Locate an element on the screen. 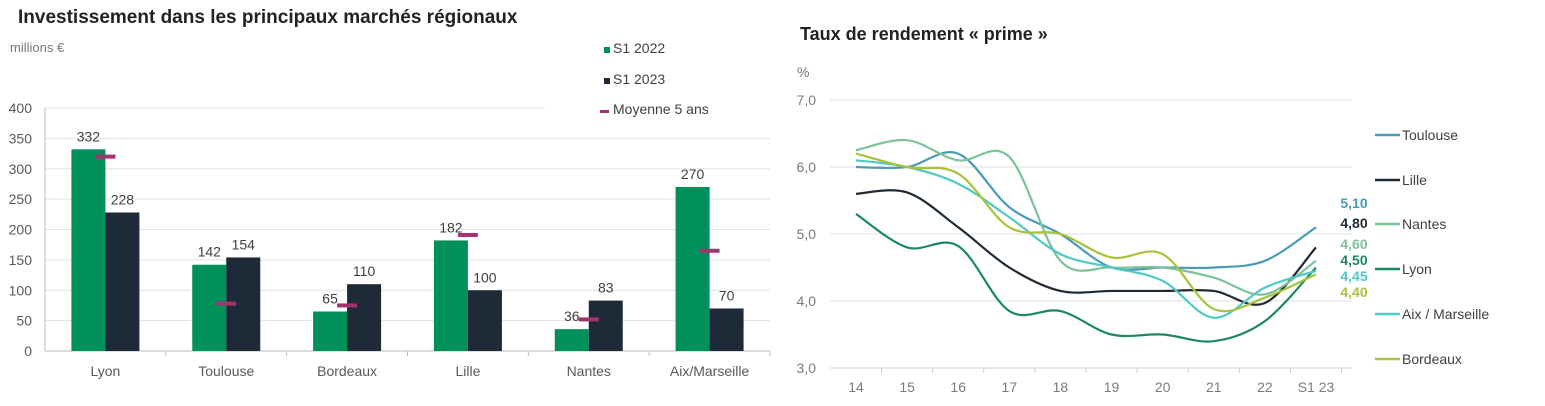 The width and height of the screenshot is (1545, 406). y-tick-label: 0 is located at coordinates (28, 351).